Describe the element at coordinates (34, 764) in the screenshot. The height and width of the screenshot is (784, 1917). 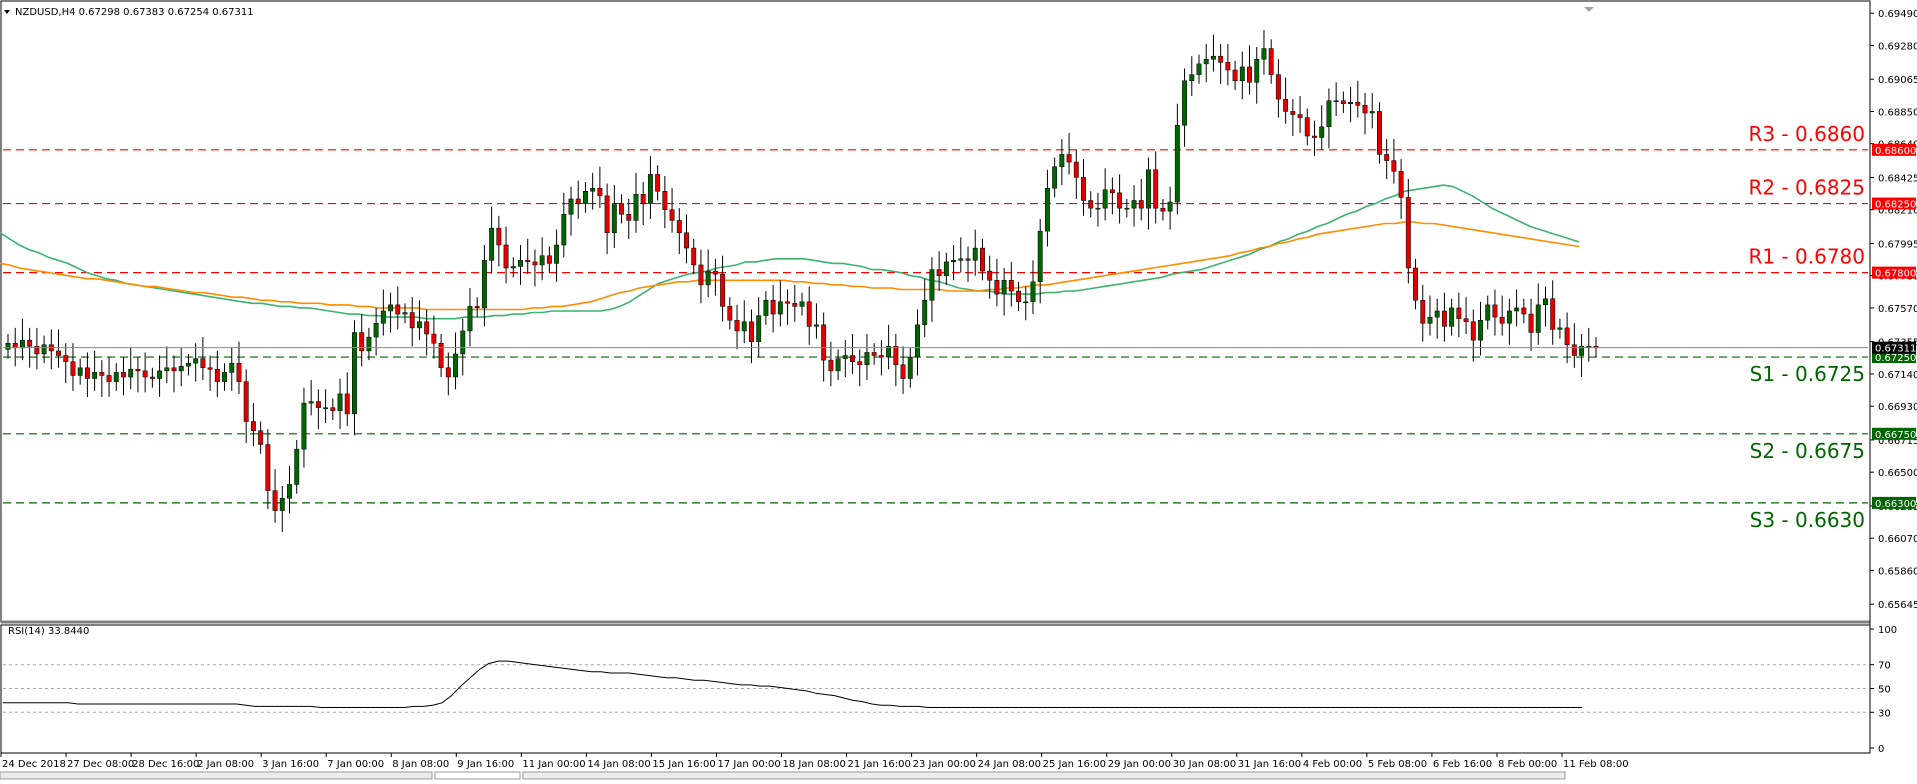
I see `time-tick-label: 24 Dec 2018` at that location.